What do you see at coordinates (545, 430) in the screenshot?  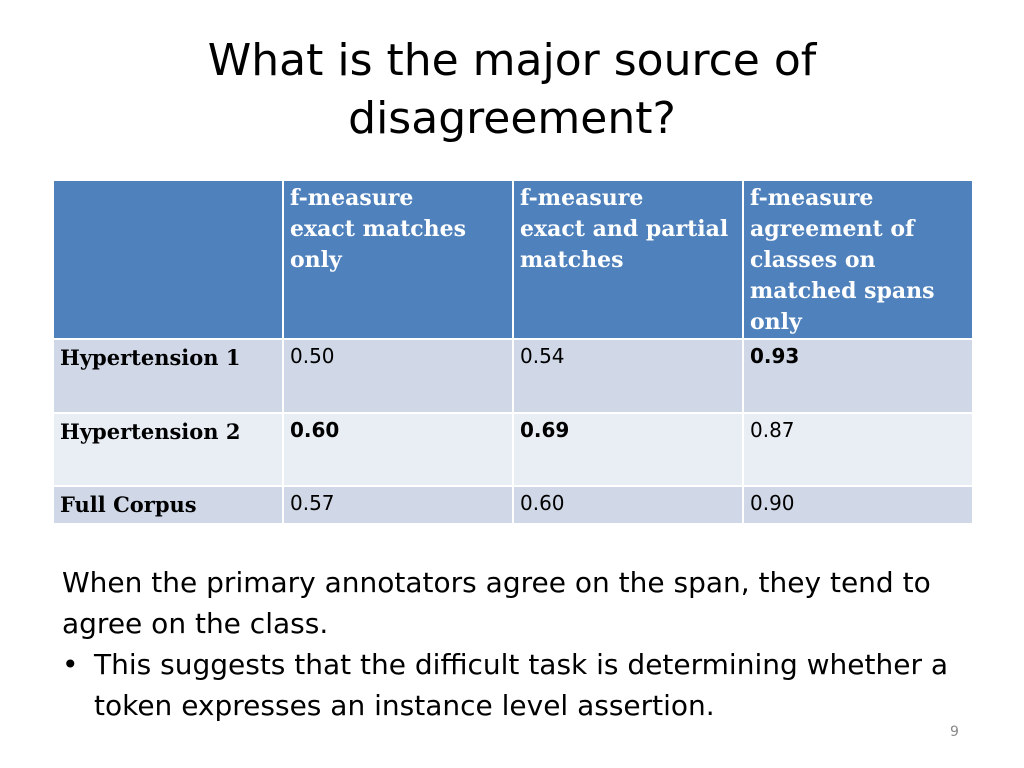 I see `cell-value-highlighted: 0.69` at bounding box center [545, 430].